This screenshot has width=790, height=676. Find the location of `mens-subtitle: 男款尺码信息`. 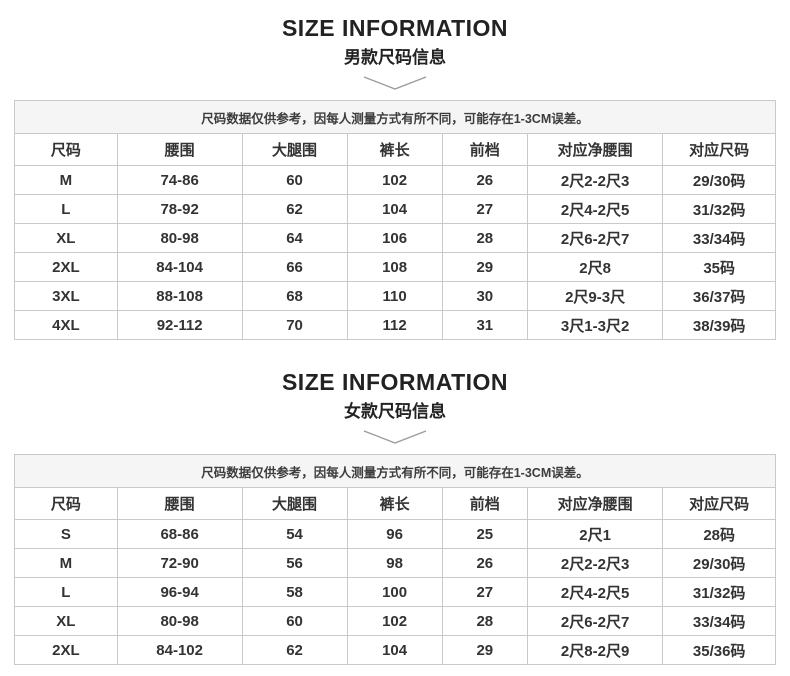

mens-subtitle: 男款尺码信息 is located at coordinates (395, 57).